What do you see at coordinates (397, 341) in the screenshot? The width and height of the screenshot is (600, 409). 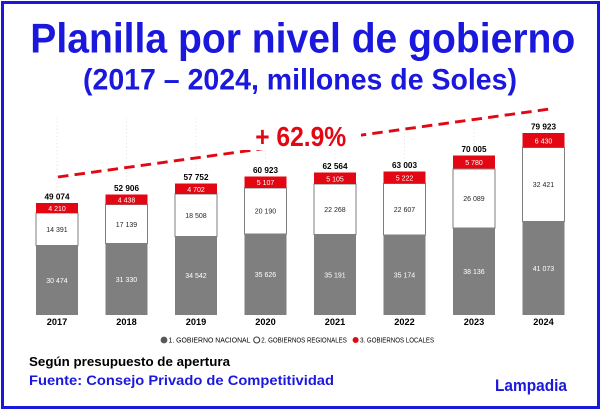 I see `svg-text: 3. GOBIERNOS LOCALES` at bounding box center [397, 341].